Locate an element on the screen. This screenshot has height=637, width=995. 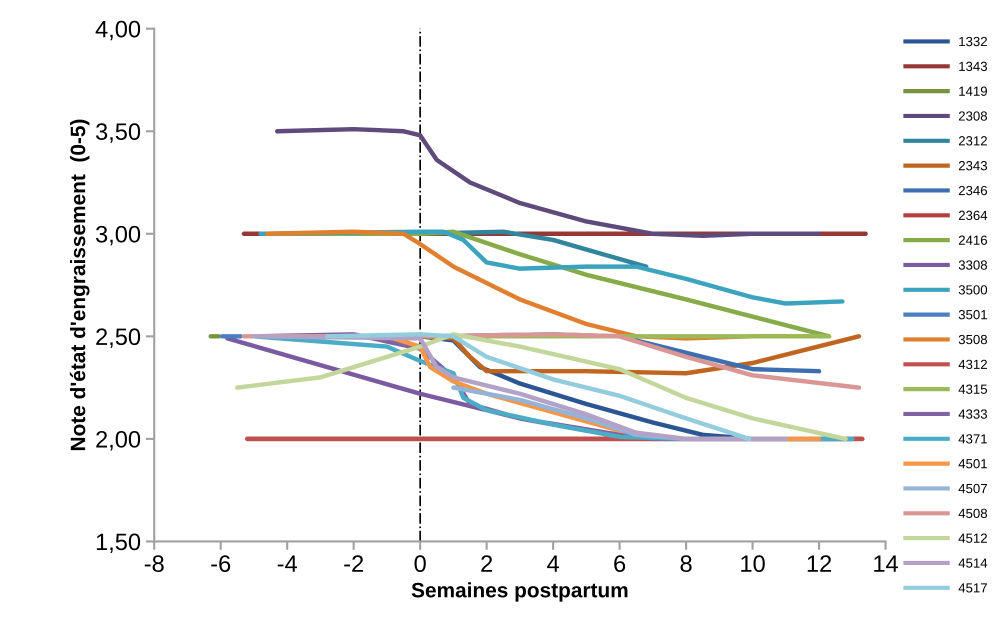
legend-label: 1332 is located at coordinates (973, 41).